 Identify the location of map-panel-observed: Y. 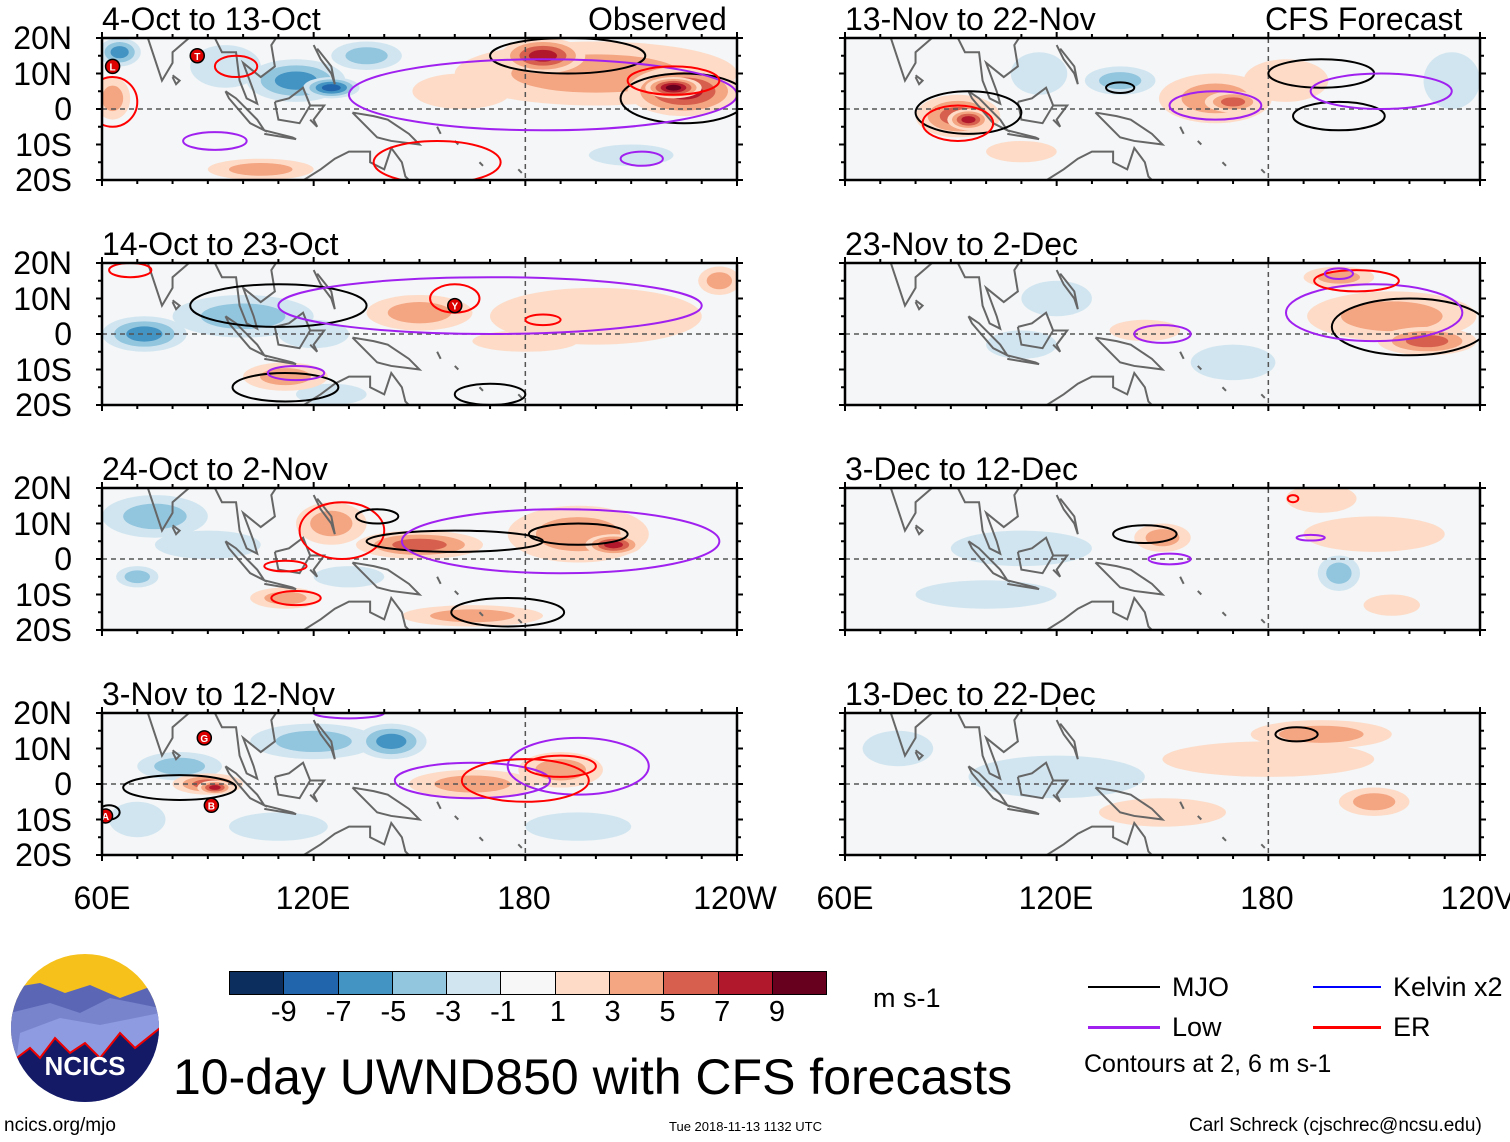
(419, 334).